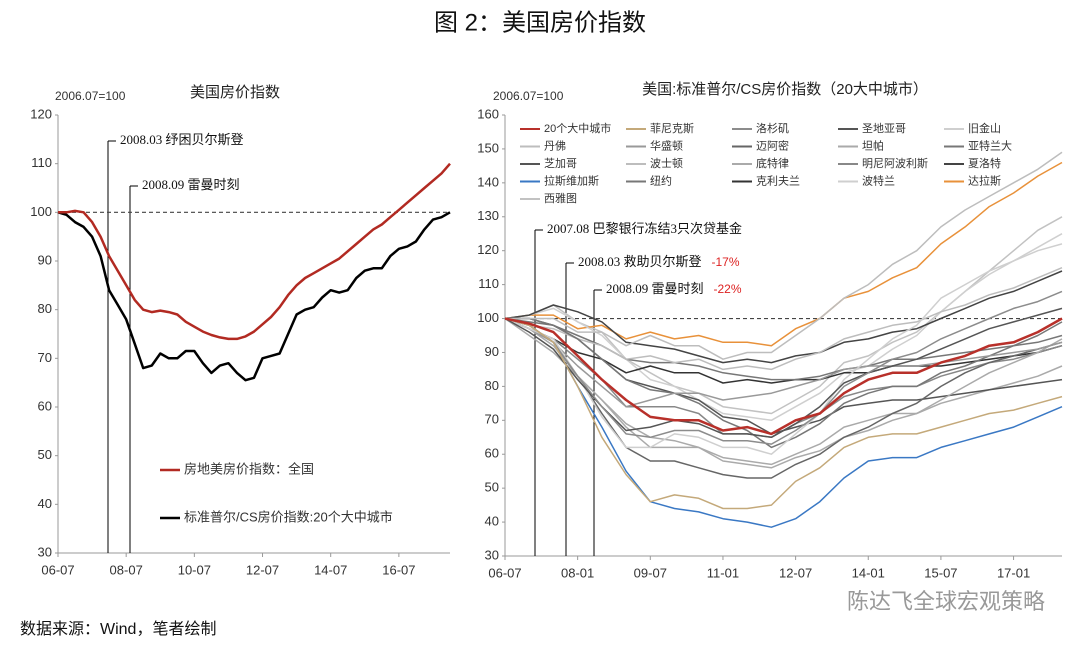 This screenshot has height=651, width=1080. I want to click on legend-label: 纽约, so click(661, 180).